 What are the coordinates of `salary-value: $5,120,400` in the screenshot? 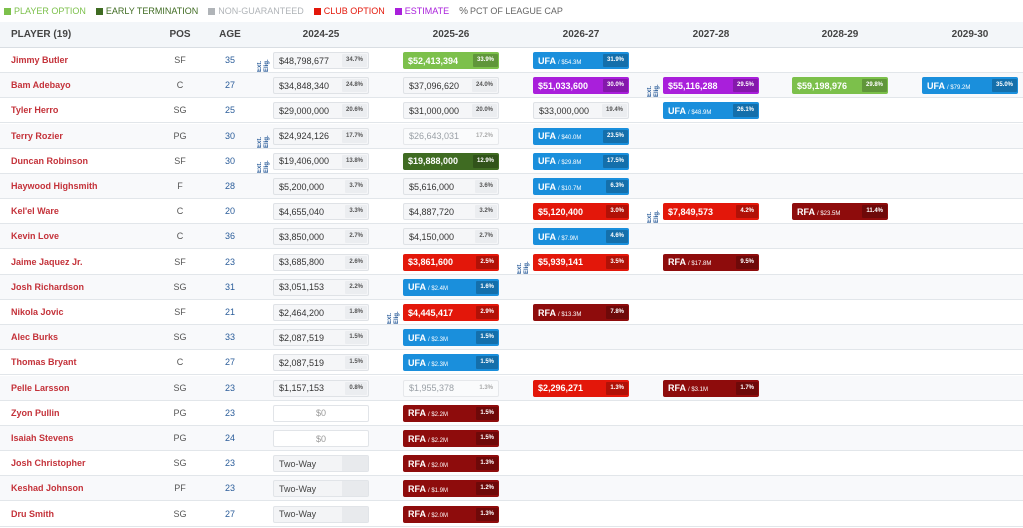 It's located at (560, 212).